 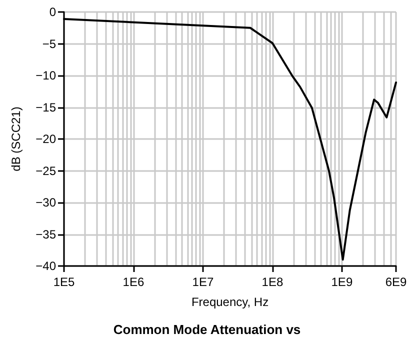 I want to click on x-tick-label: 1E8, so click(x=273, y=282).